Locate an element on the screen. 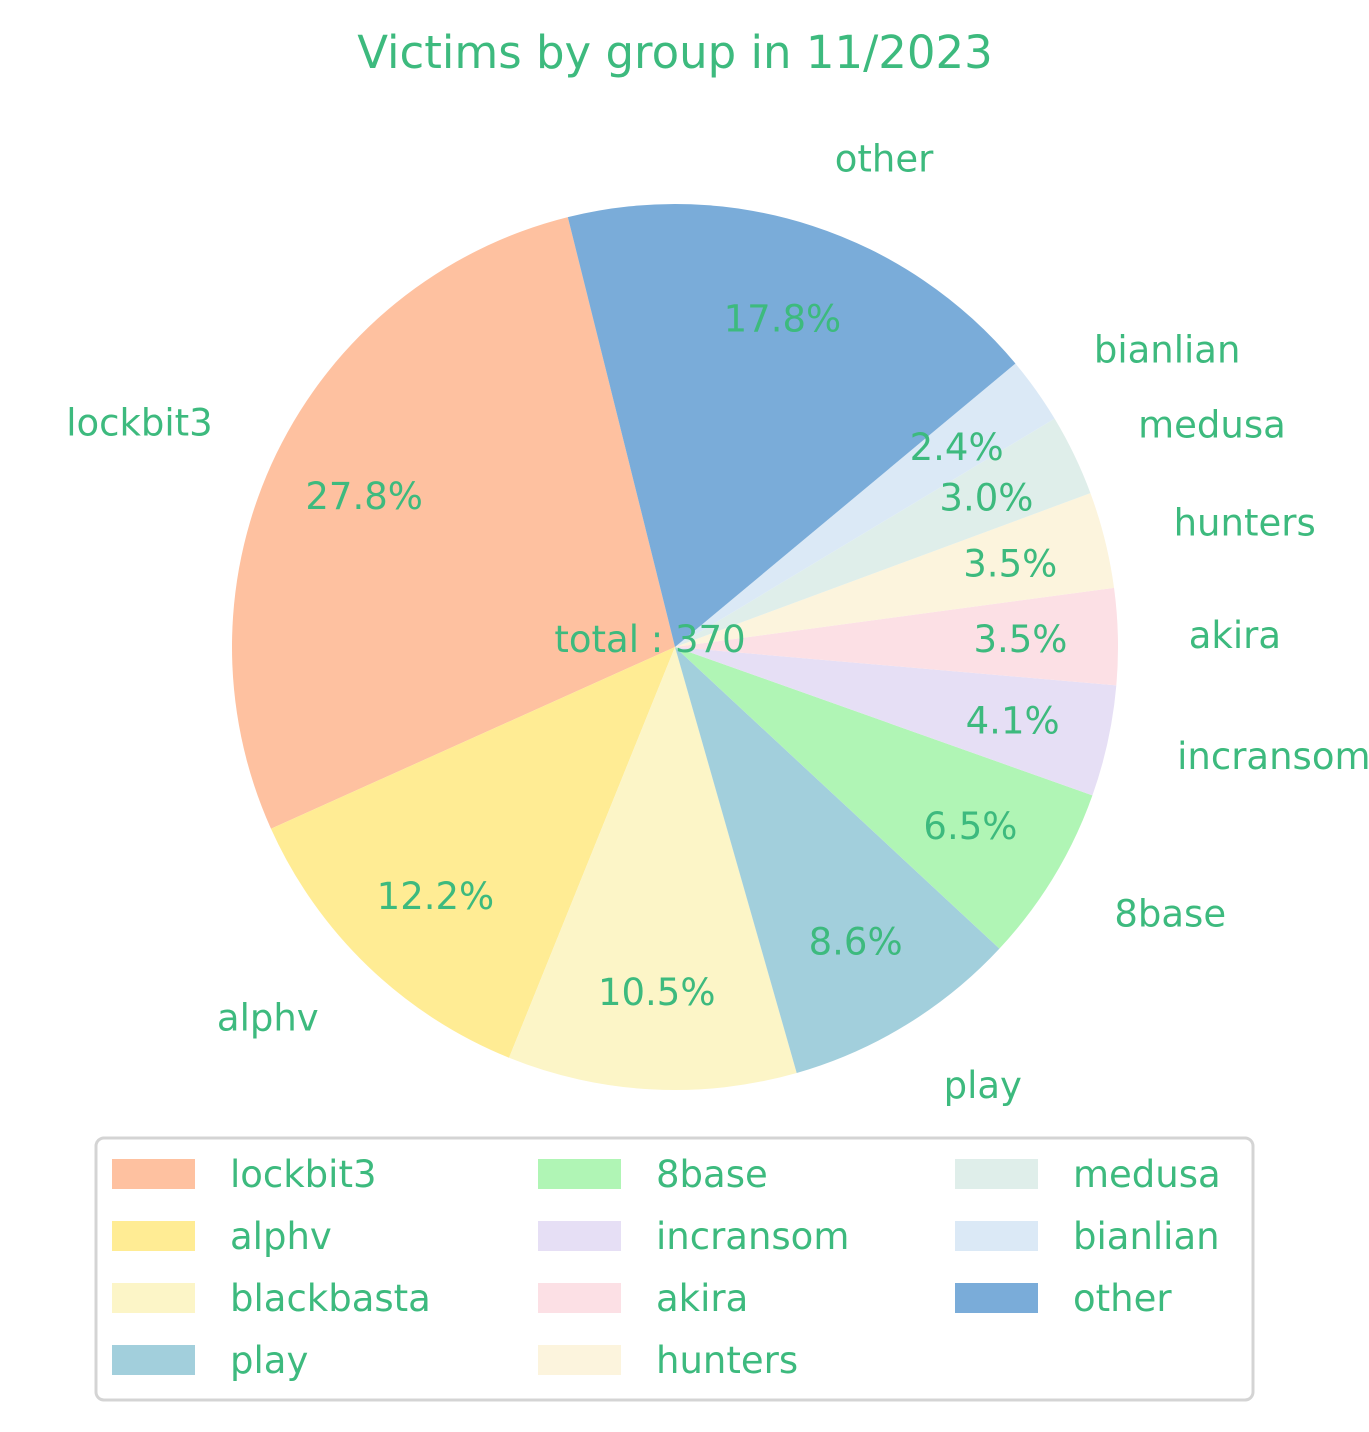 The height and width of the screenshot is (1432, 1369). legend-swatch-8base is located at coordinates (579, 1174).